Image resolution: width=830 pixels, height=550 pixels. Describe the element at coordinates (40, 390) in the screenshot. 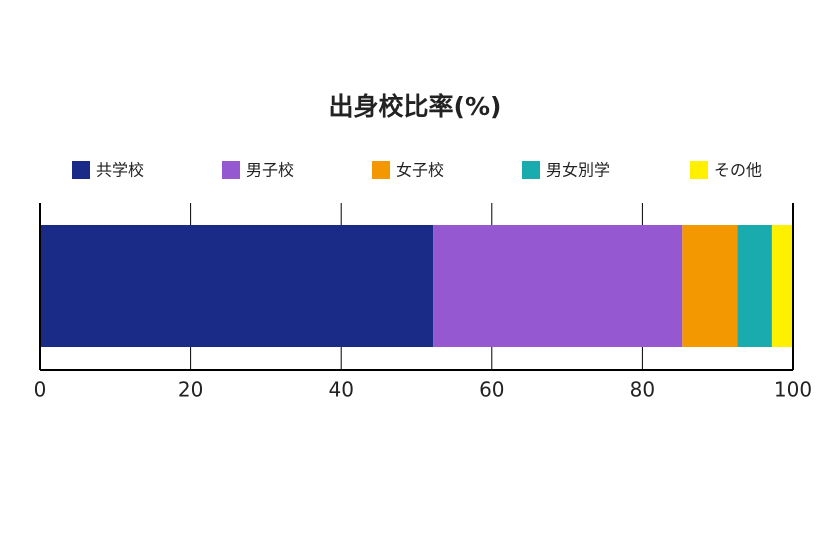

I see `x-tick-label: 0` at that location.